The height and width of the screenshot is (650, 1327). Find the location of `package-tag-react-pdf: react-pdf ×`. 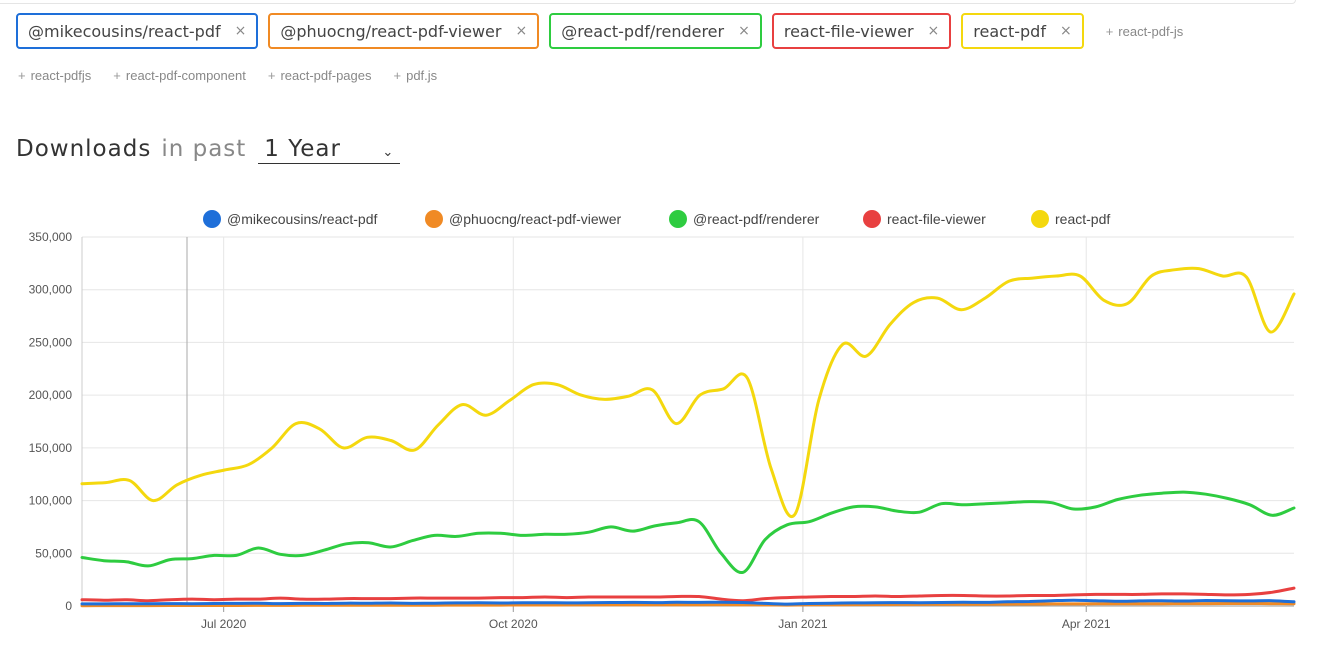

package-tag-react-pdf: react-pdf × is located at coordinates (1022, 31).